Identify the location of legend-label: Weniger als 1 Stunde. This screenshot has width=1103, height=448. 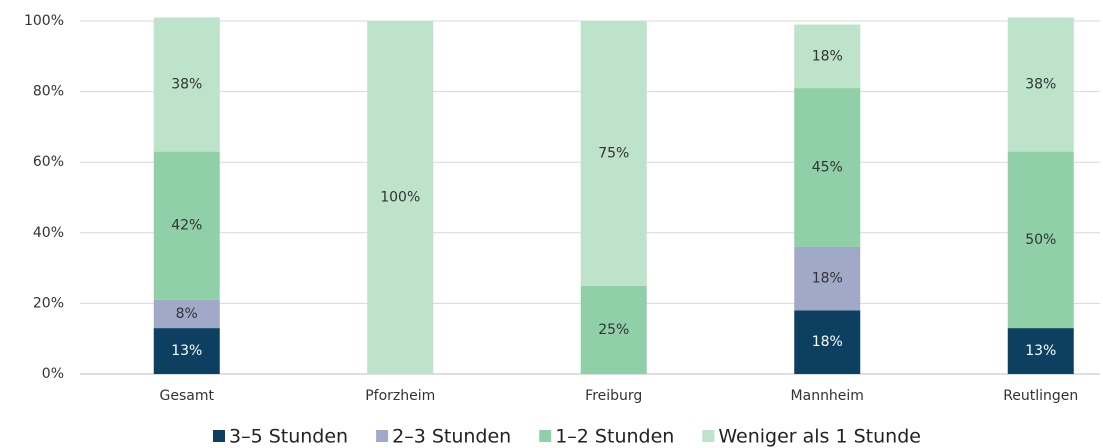
(819, 437).